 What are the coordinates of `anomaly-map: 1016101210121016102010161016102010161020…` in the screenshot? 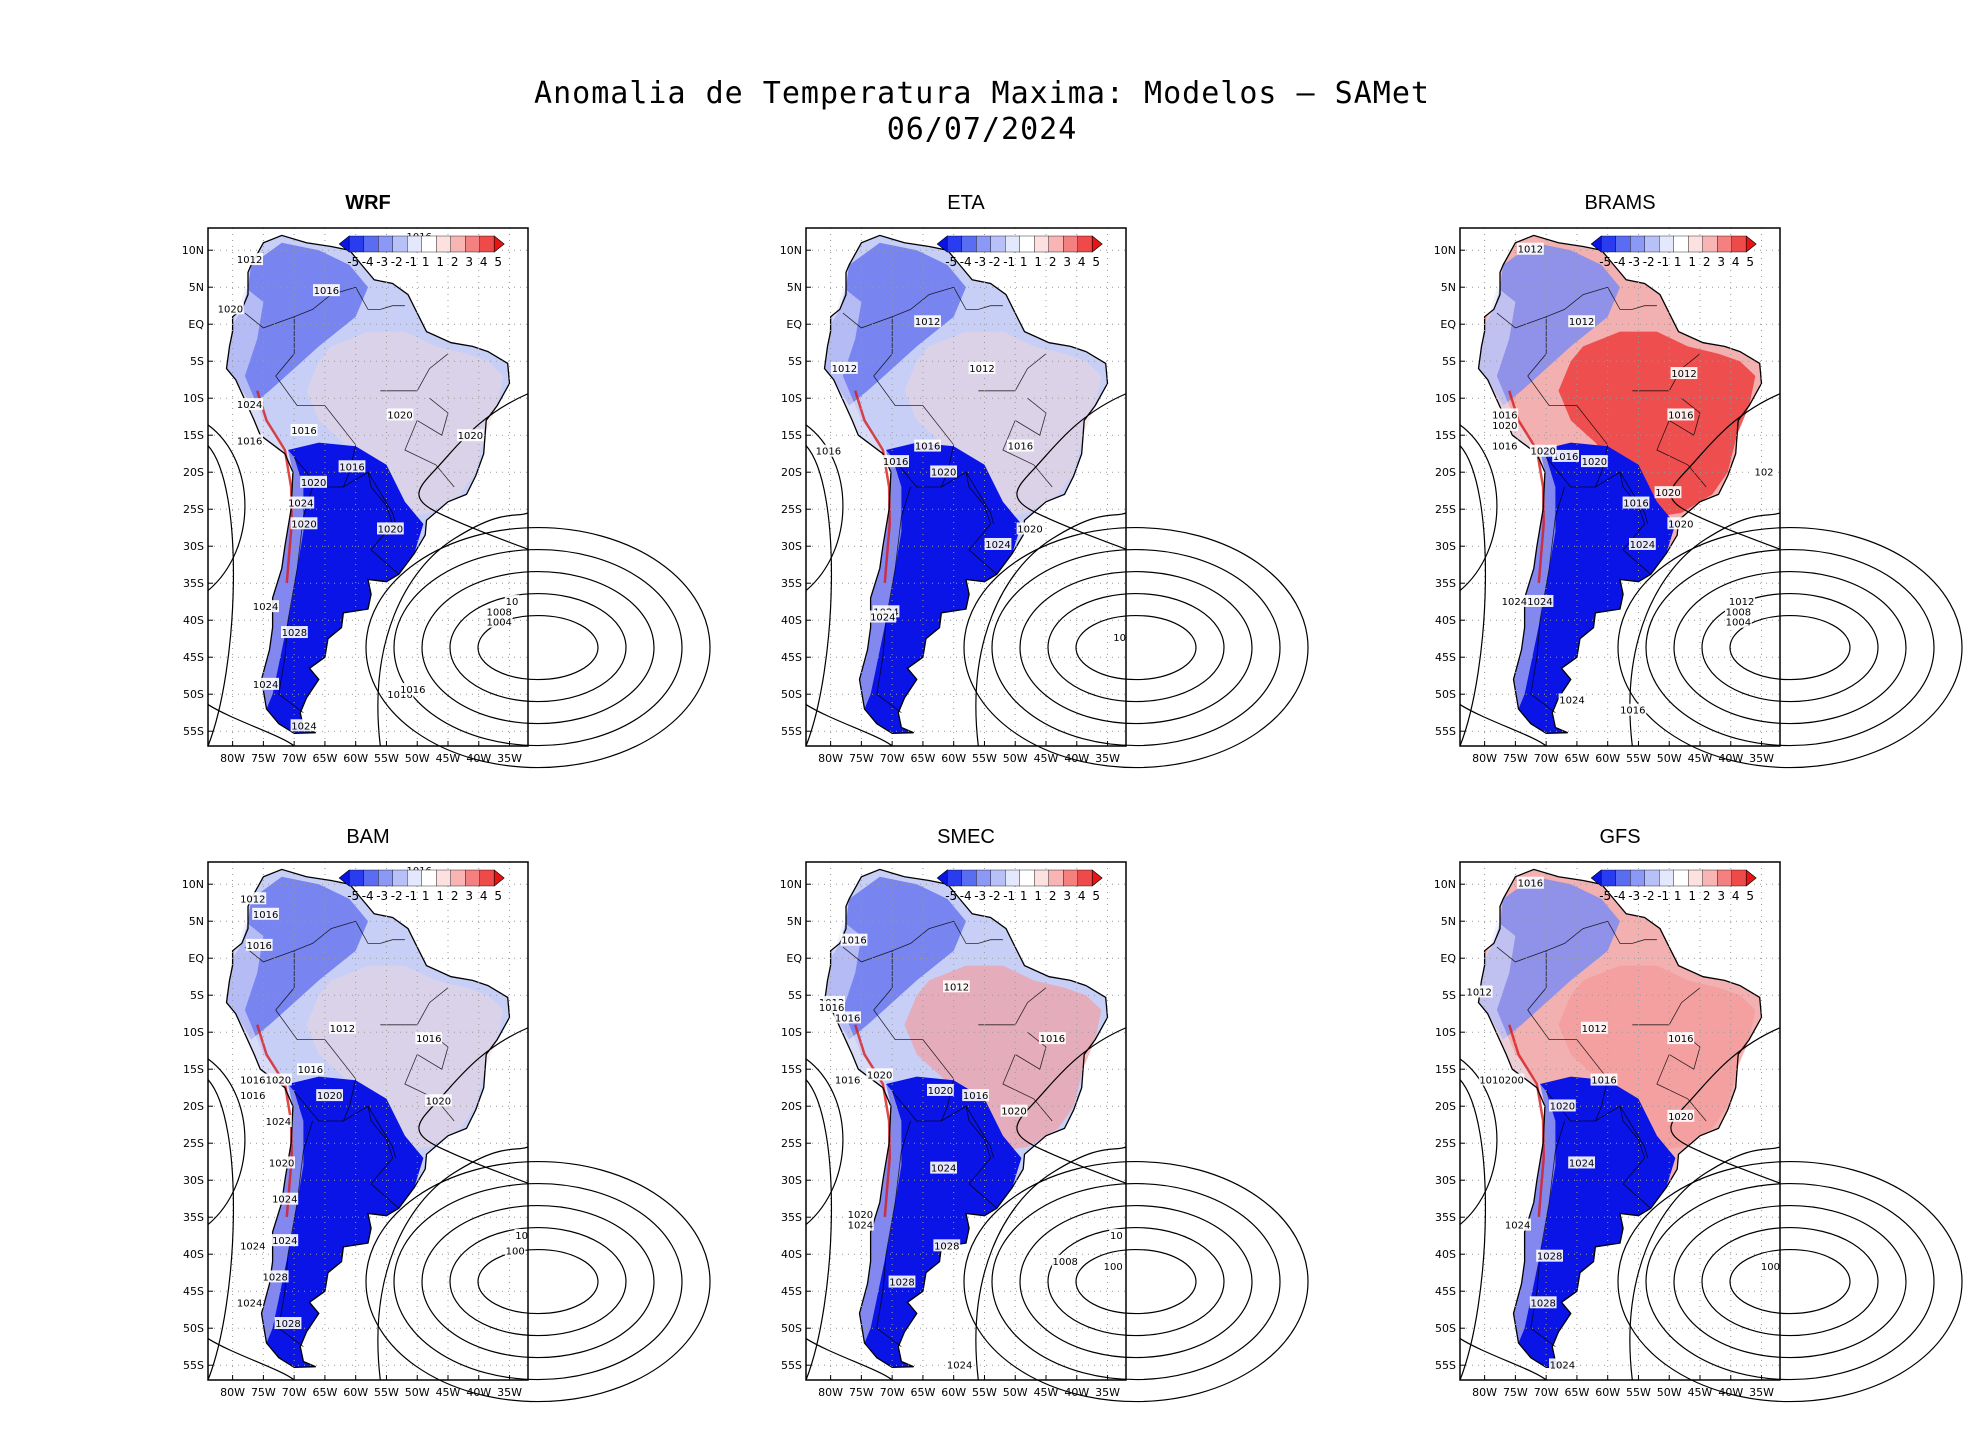 It's located at (1044, 1132).